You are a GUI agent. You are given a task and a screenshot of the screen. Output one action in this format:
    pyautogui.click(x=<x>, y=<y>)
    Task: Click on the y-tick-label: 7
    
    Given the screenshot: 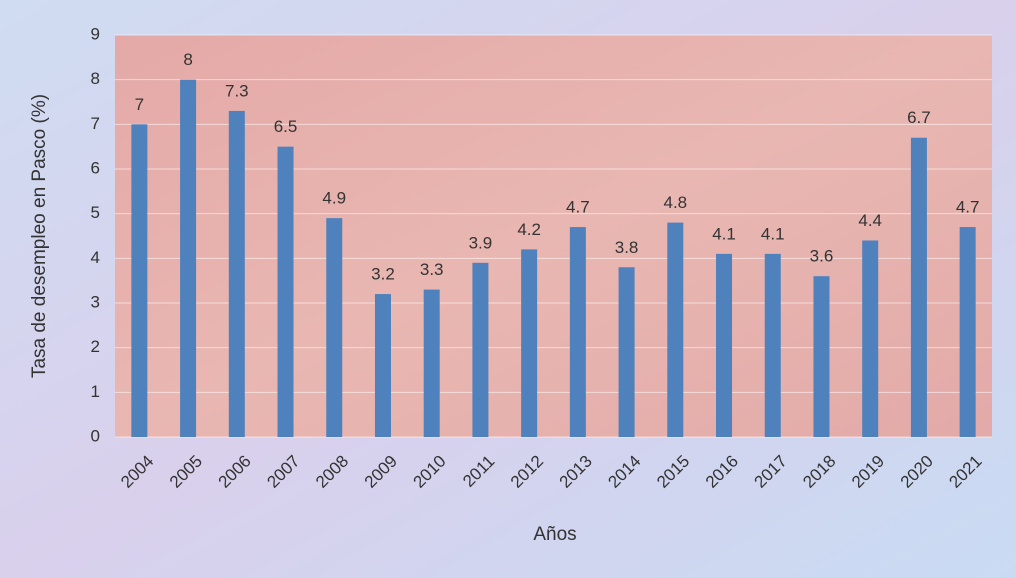 What is the action you would take?
    pyautogui.click(x=95, y=123)
    